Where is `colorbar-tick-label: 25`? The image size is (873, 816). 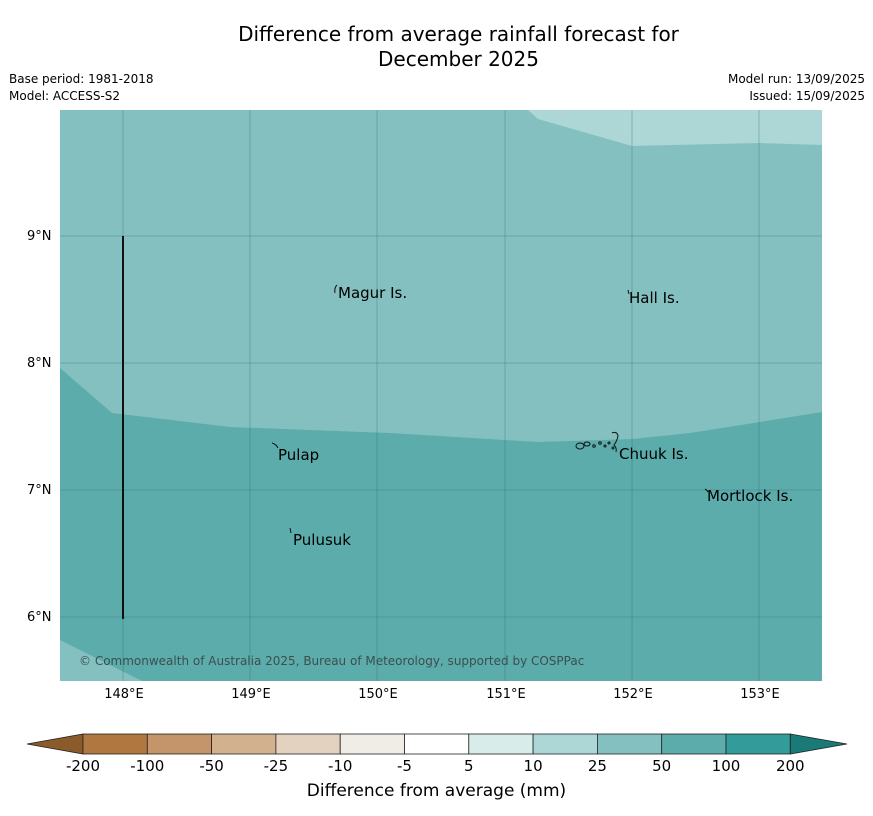 colorbar-tick-label: 25 is located at coordinates (597, 766).